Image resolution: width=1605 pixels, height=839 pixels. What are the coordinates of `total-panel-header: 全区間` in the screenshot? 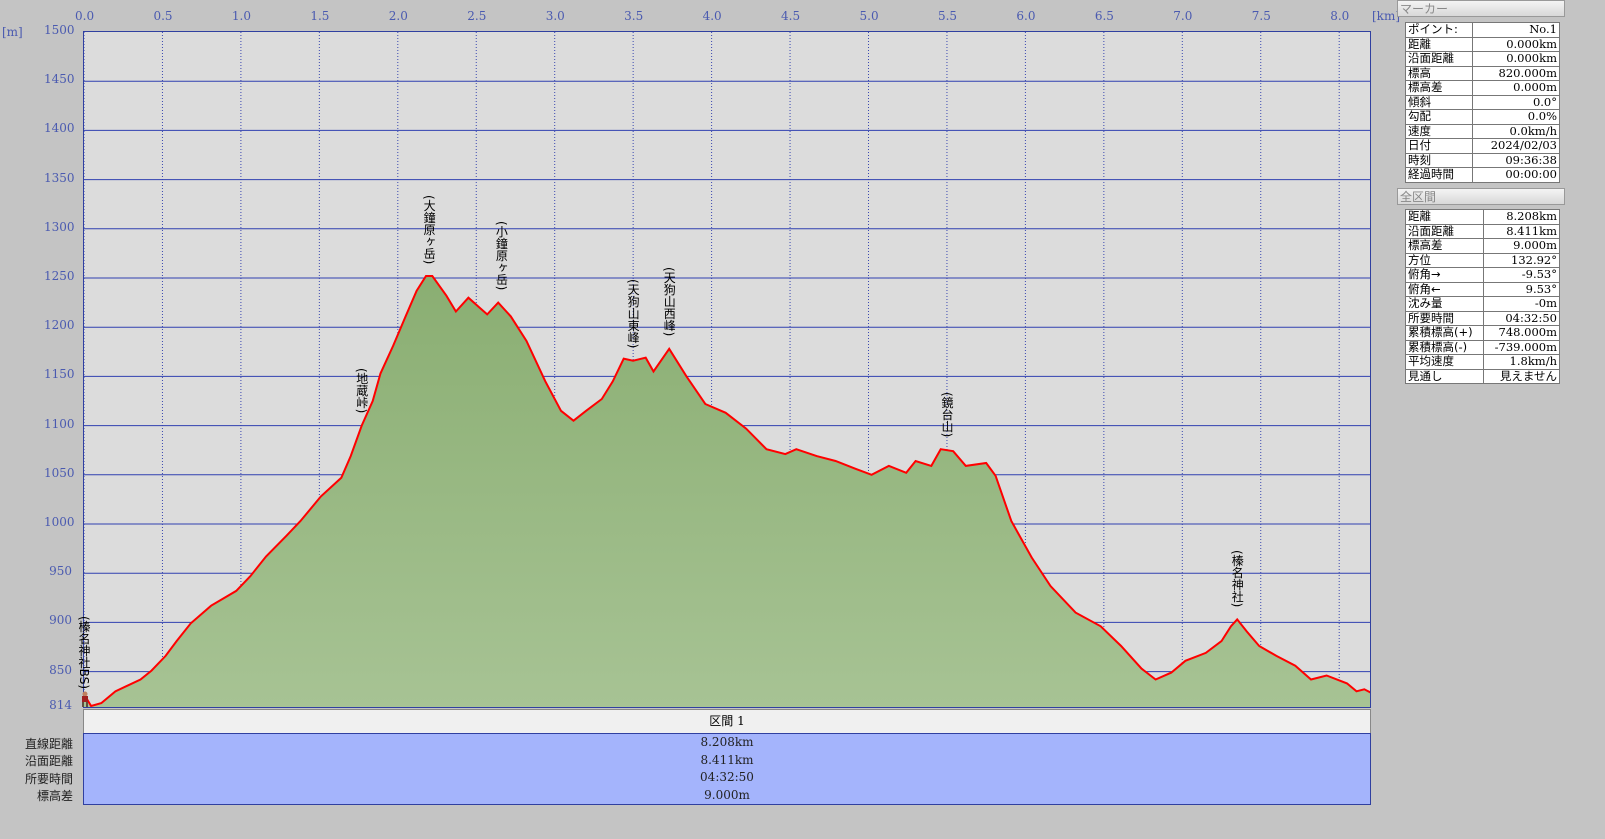 It's located at (1481, 196).